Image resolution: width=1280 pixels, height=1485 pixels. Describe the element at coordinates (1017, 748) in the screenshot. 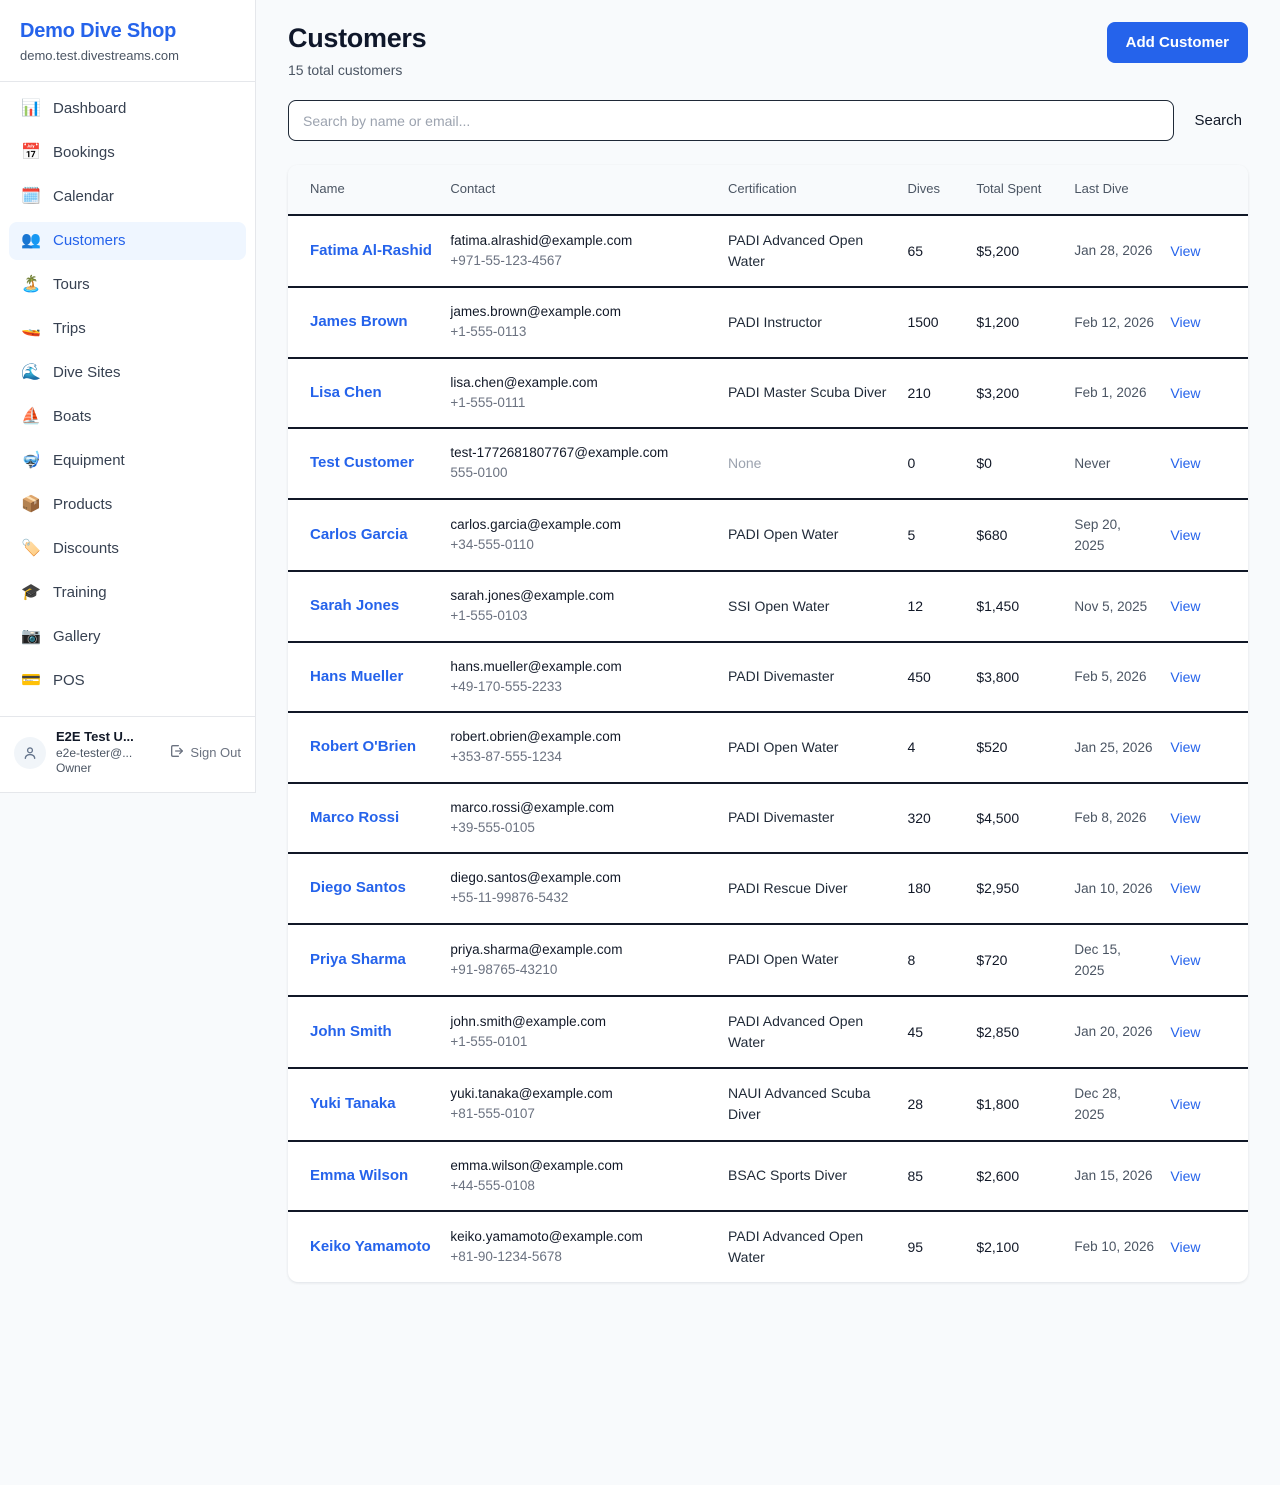

I see `cell-total-spent: $520` at that location.